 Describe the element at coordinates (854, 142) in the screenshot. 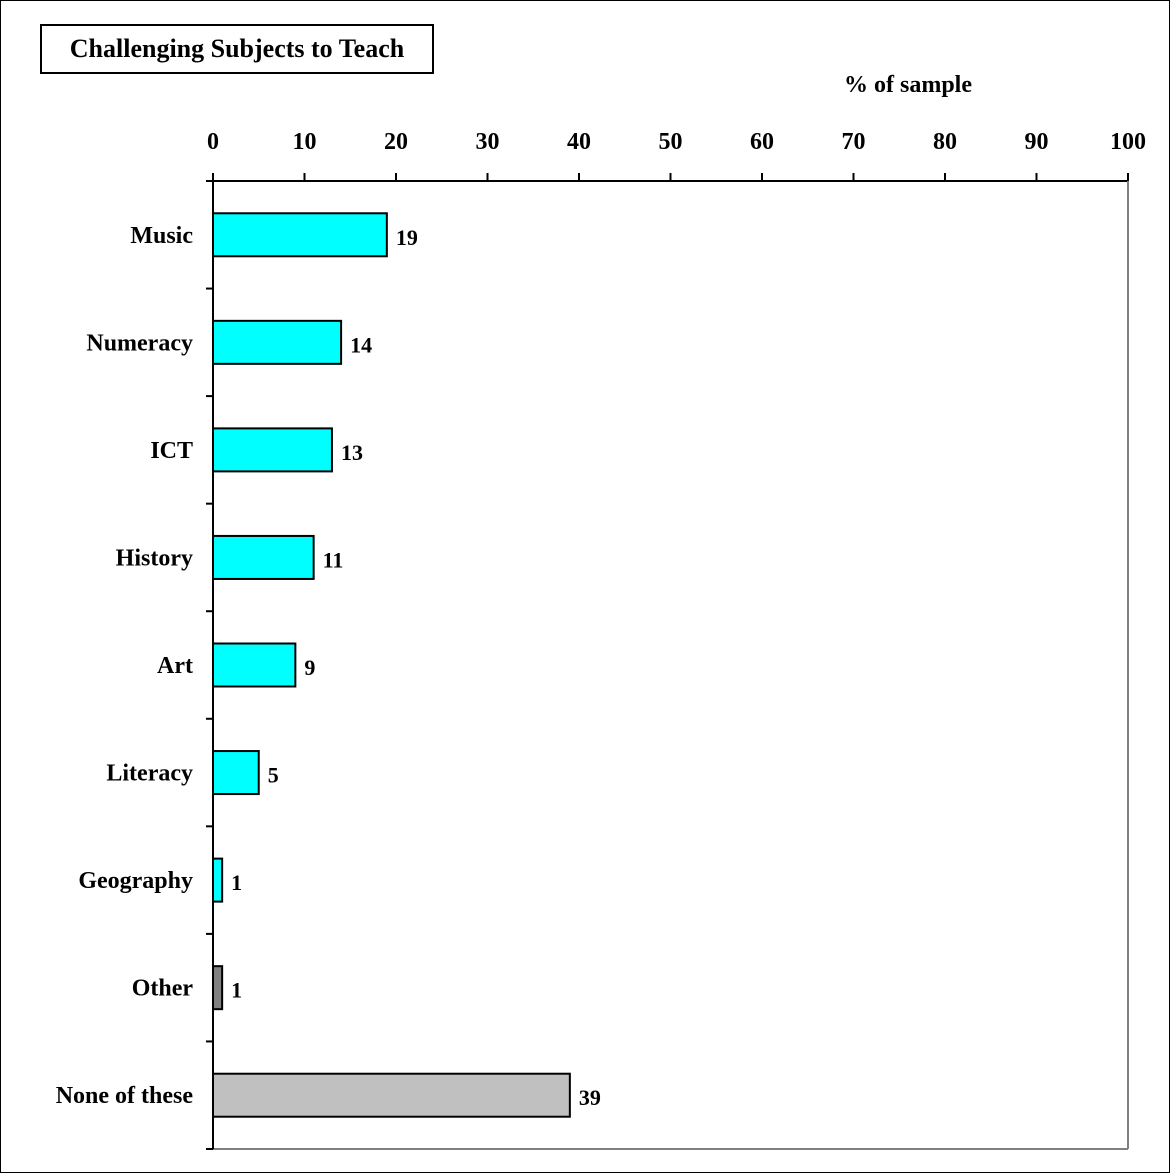

I see `x-tick-label: 70` at that location.